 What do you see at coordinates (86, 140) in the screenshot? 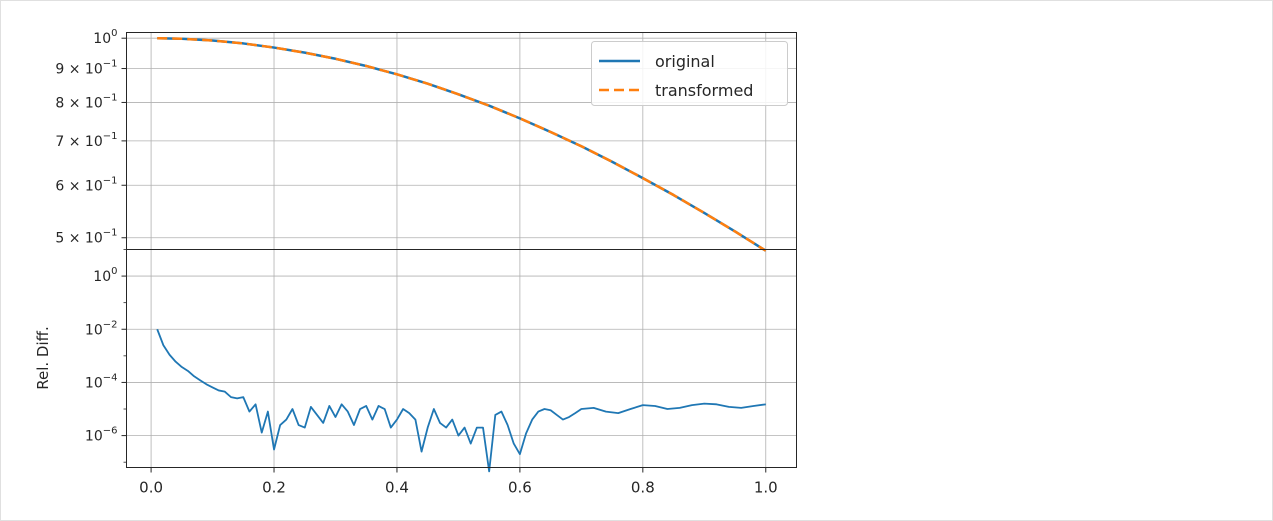
I see `top-y-tick-label: 7 × 10⁻¹` at bounding box center [86, 140].